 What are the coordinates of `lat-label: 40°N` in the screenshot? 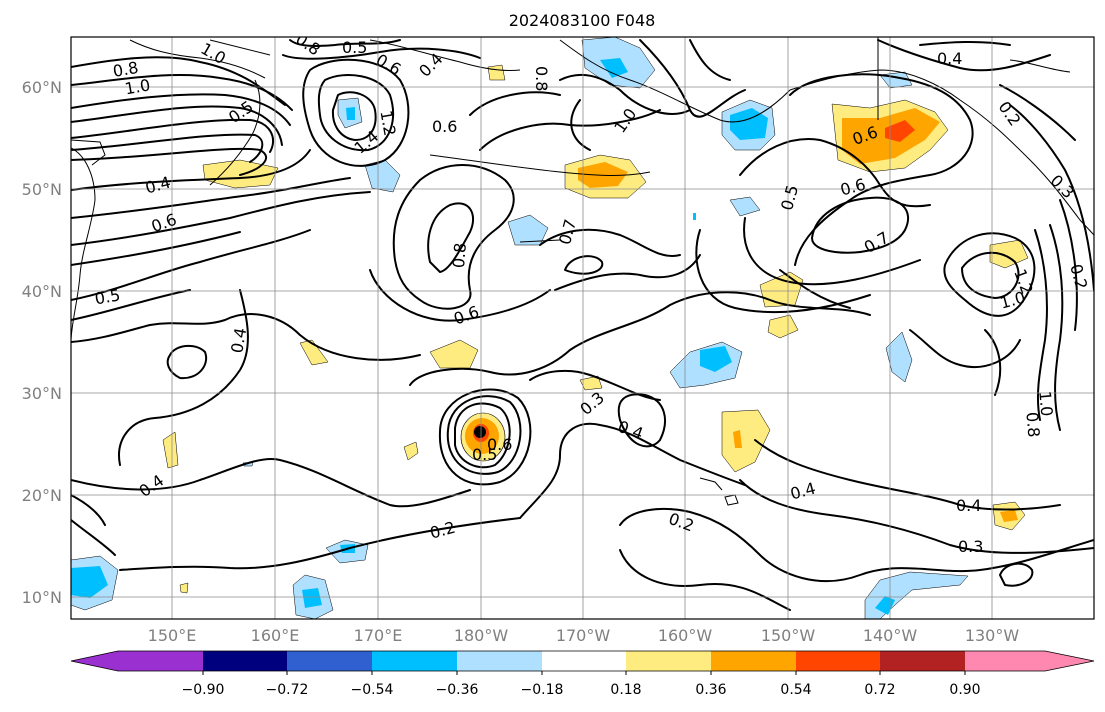 It's located at (42, 291).